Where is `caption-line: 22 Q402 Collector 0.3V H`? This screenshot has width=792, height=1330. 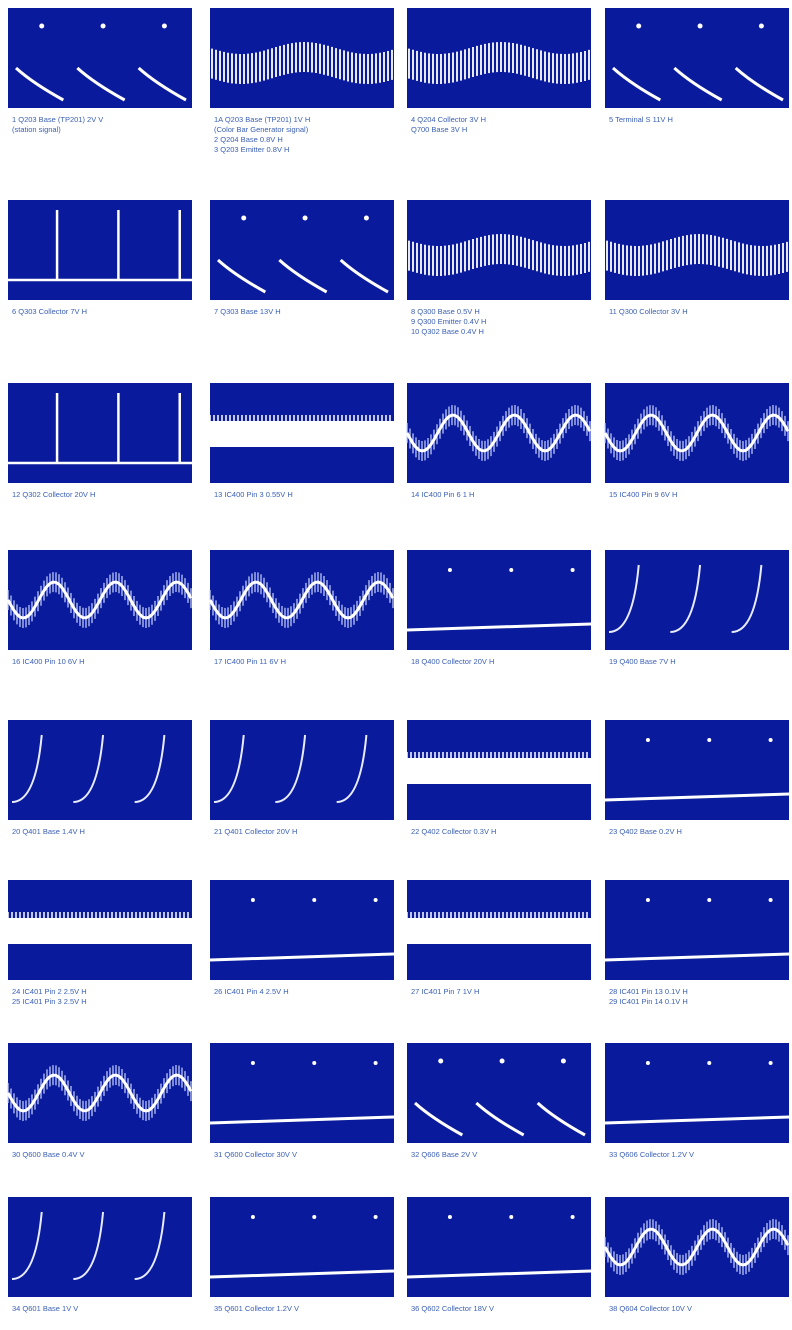 caption-line: 22 Q402 Collector 0.3V H is located at coordinates (453, 831).